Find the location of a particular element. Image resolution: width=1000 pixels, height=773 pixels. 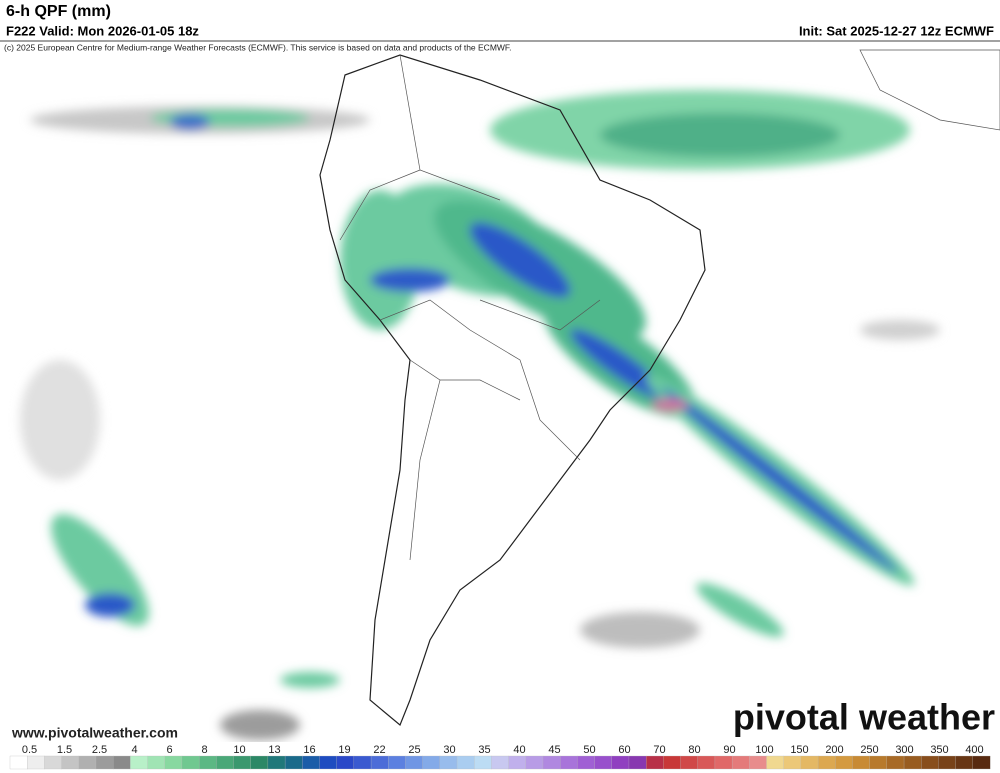

colorbar-label: 19 is located at coordinates (344, 750).